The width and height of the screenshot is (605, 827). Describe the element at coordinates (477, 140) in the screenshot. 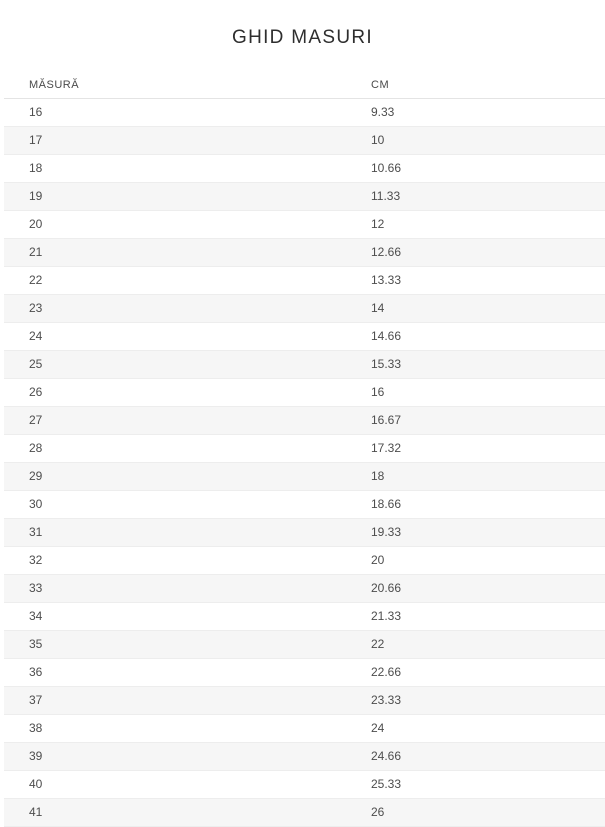

I see `cell-cm: 10` at that location.